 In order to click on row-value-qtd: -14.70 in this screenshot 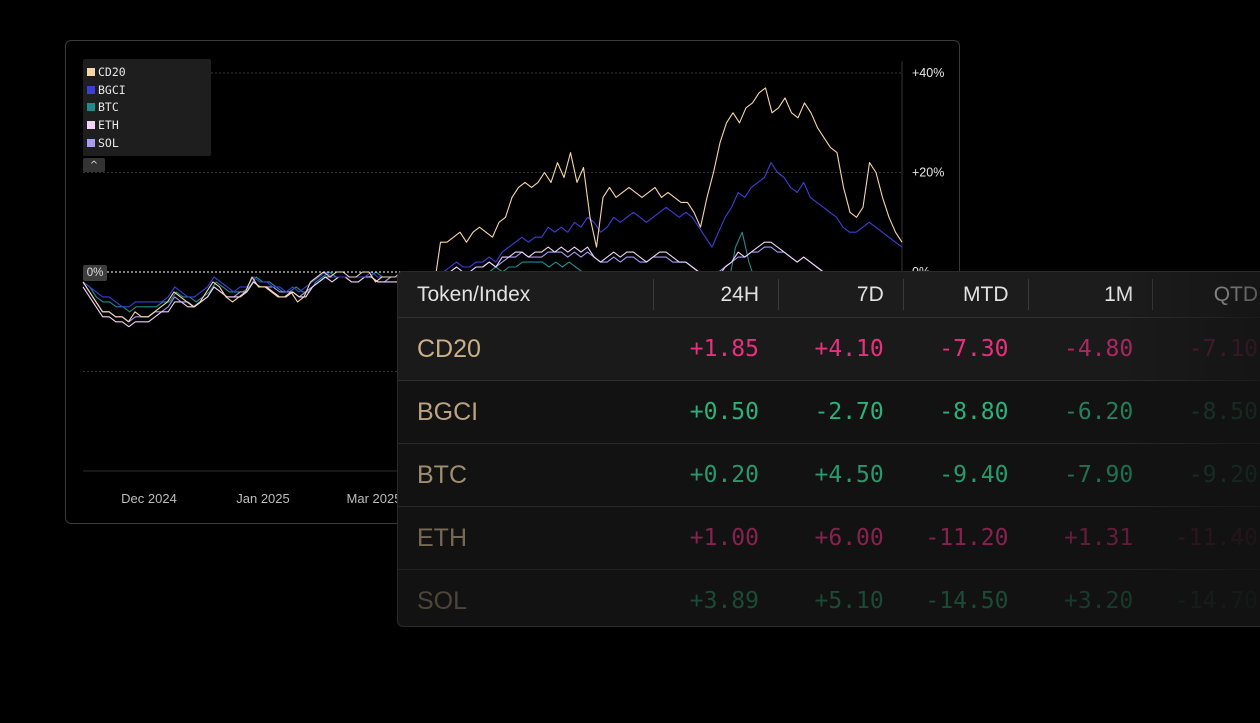, I will do `click(1216, 601)`.